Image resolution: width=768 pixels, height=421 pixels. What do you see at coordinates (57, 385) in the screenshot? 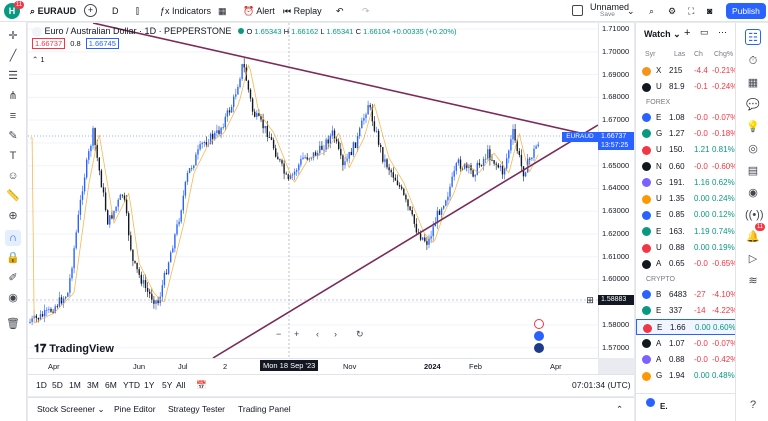
I see `range-5d: 5D` at bounding box center [57, 385].